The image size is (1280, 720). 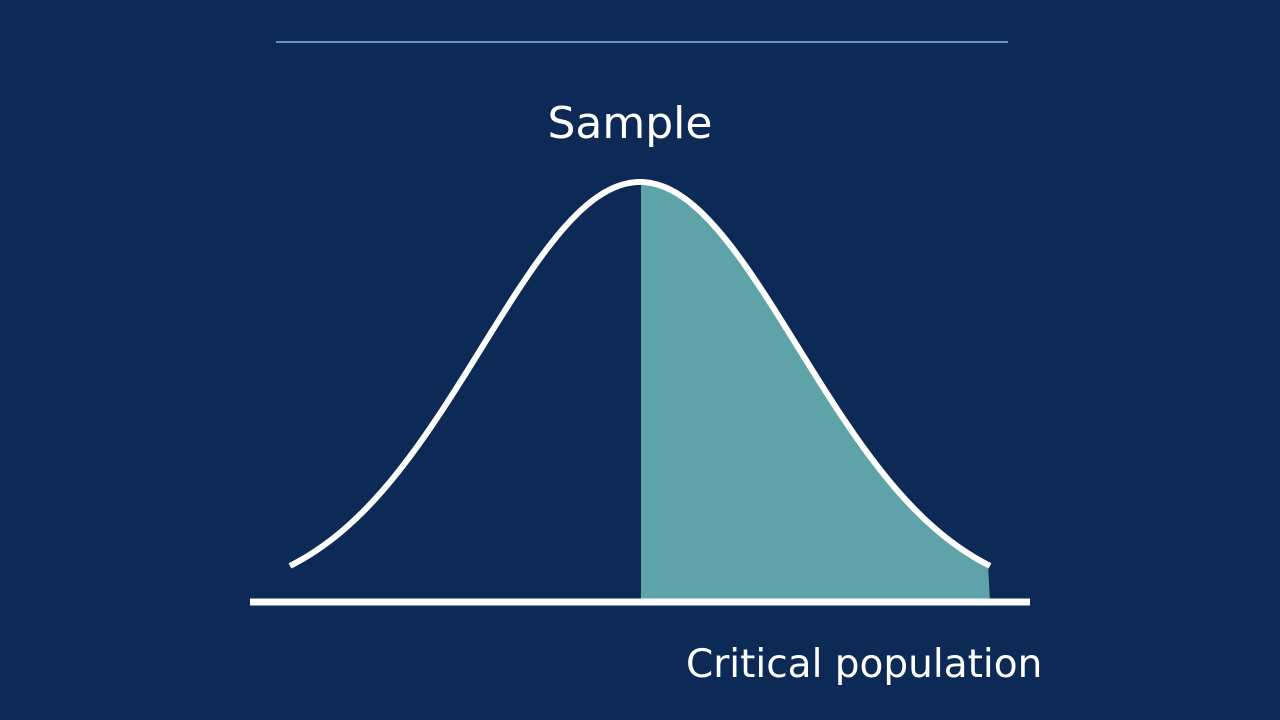 What do you see at coordinates (864, 664) in the screenshot?
I see `bottom-label: Critical population` at bounding box center [864, 664].